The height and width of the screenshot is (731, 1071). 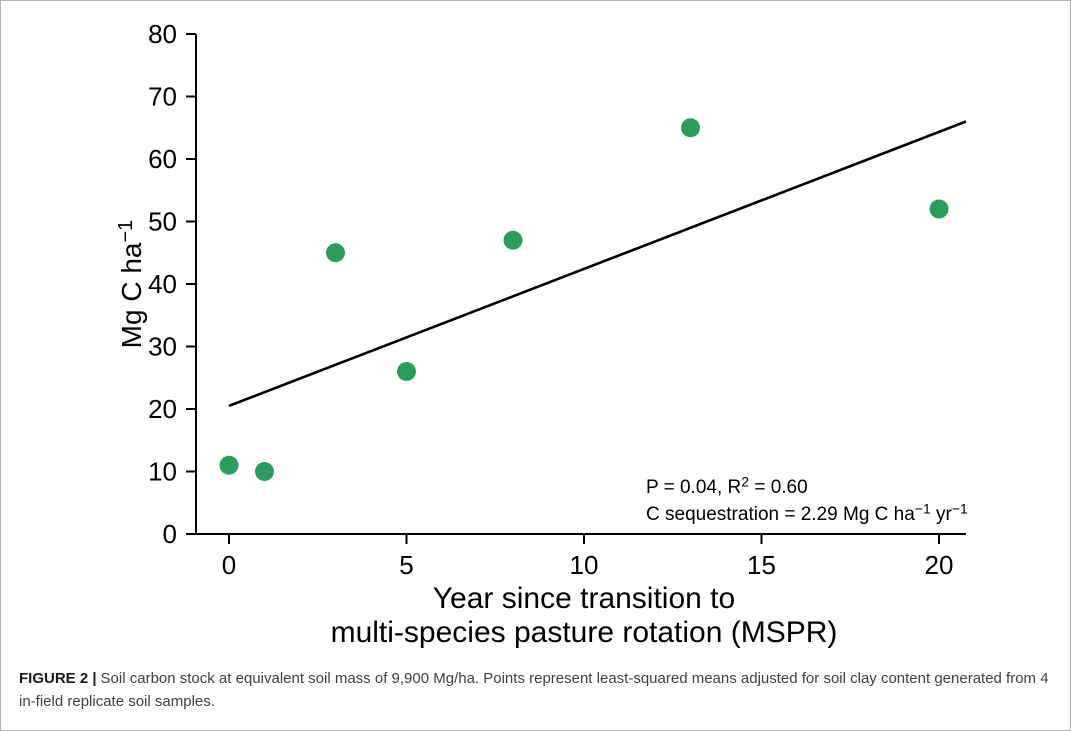 What do you see at coordinates (162, 159) in the screenshot?
I see `y-tick-label: 60` at bounding box center [162, 159].